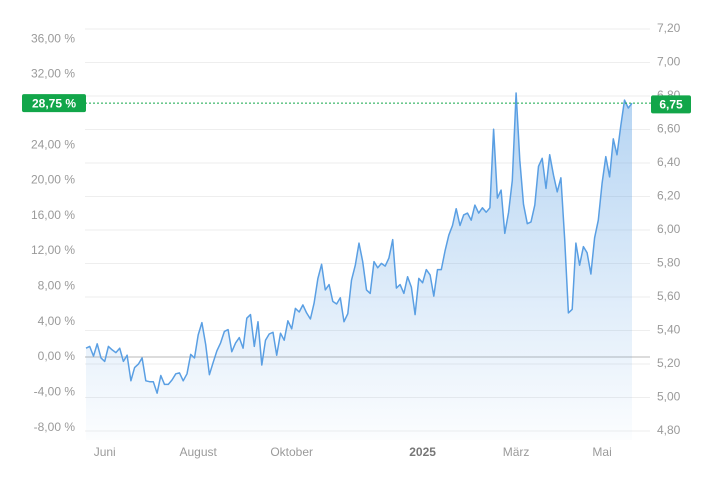 This screenshot has width=709, height=480. I want to click on y2-tick-label: 6,40, so click(669, 162).